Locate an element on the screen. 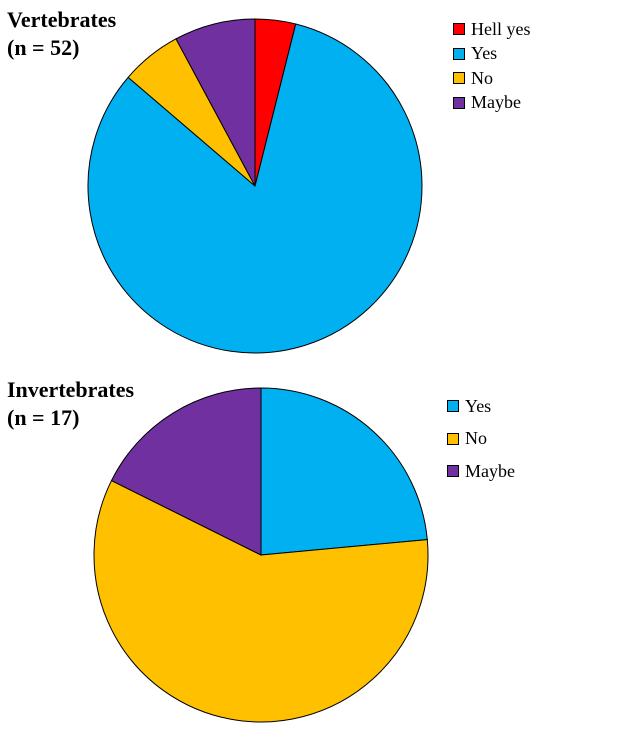 The height and width of the screenshot is (741, 620). pie-slice-yes is located at coordinates (344, 471).